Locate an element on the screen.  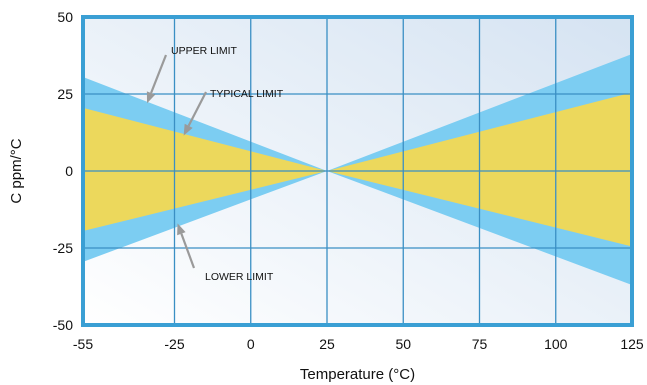
y-tick-label: 50 is located at coordinates (65, 17).